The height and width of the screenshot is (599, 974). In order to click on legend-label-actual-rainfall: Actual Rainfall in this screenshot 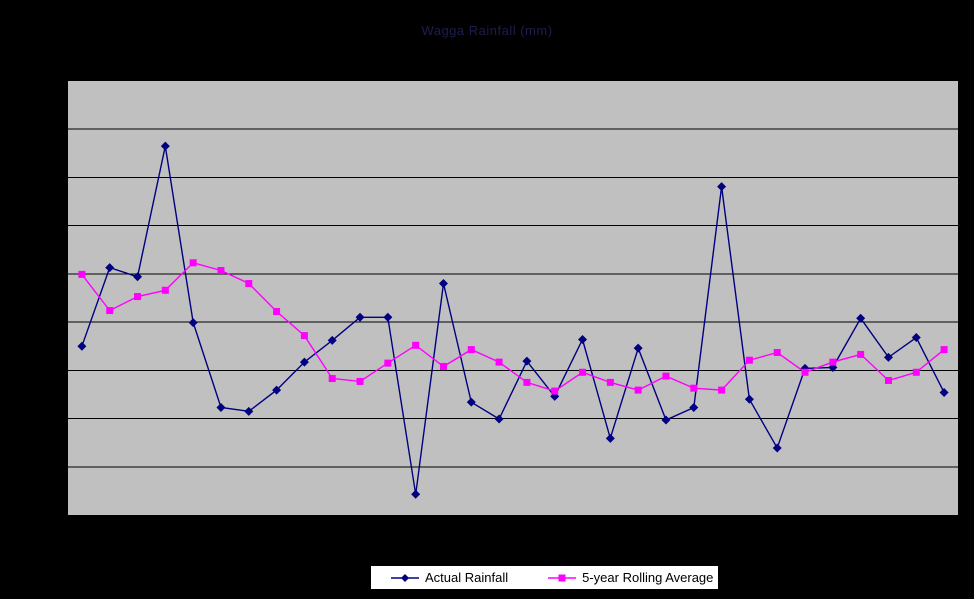, I will do `click(467, 577)`.